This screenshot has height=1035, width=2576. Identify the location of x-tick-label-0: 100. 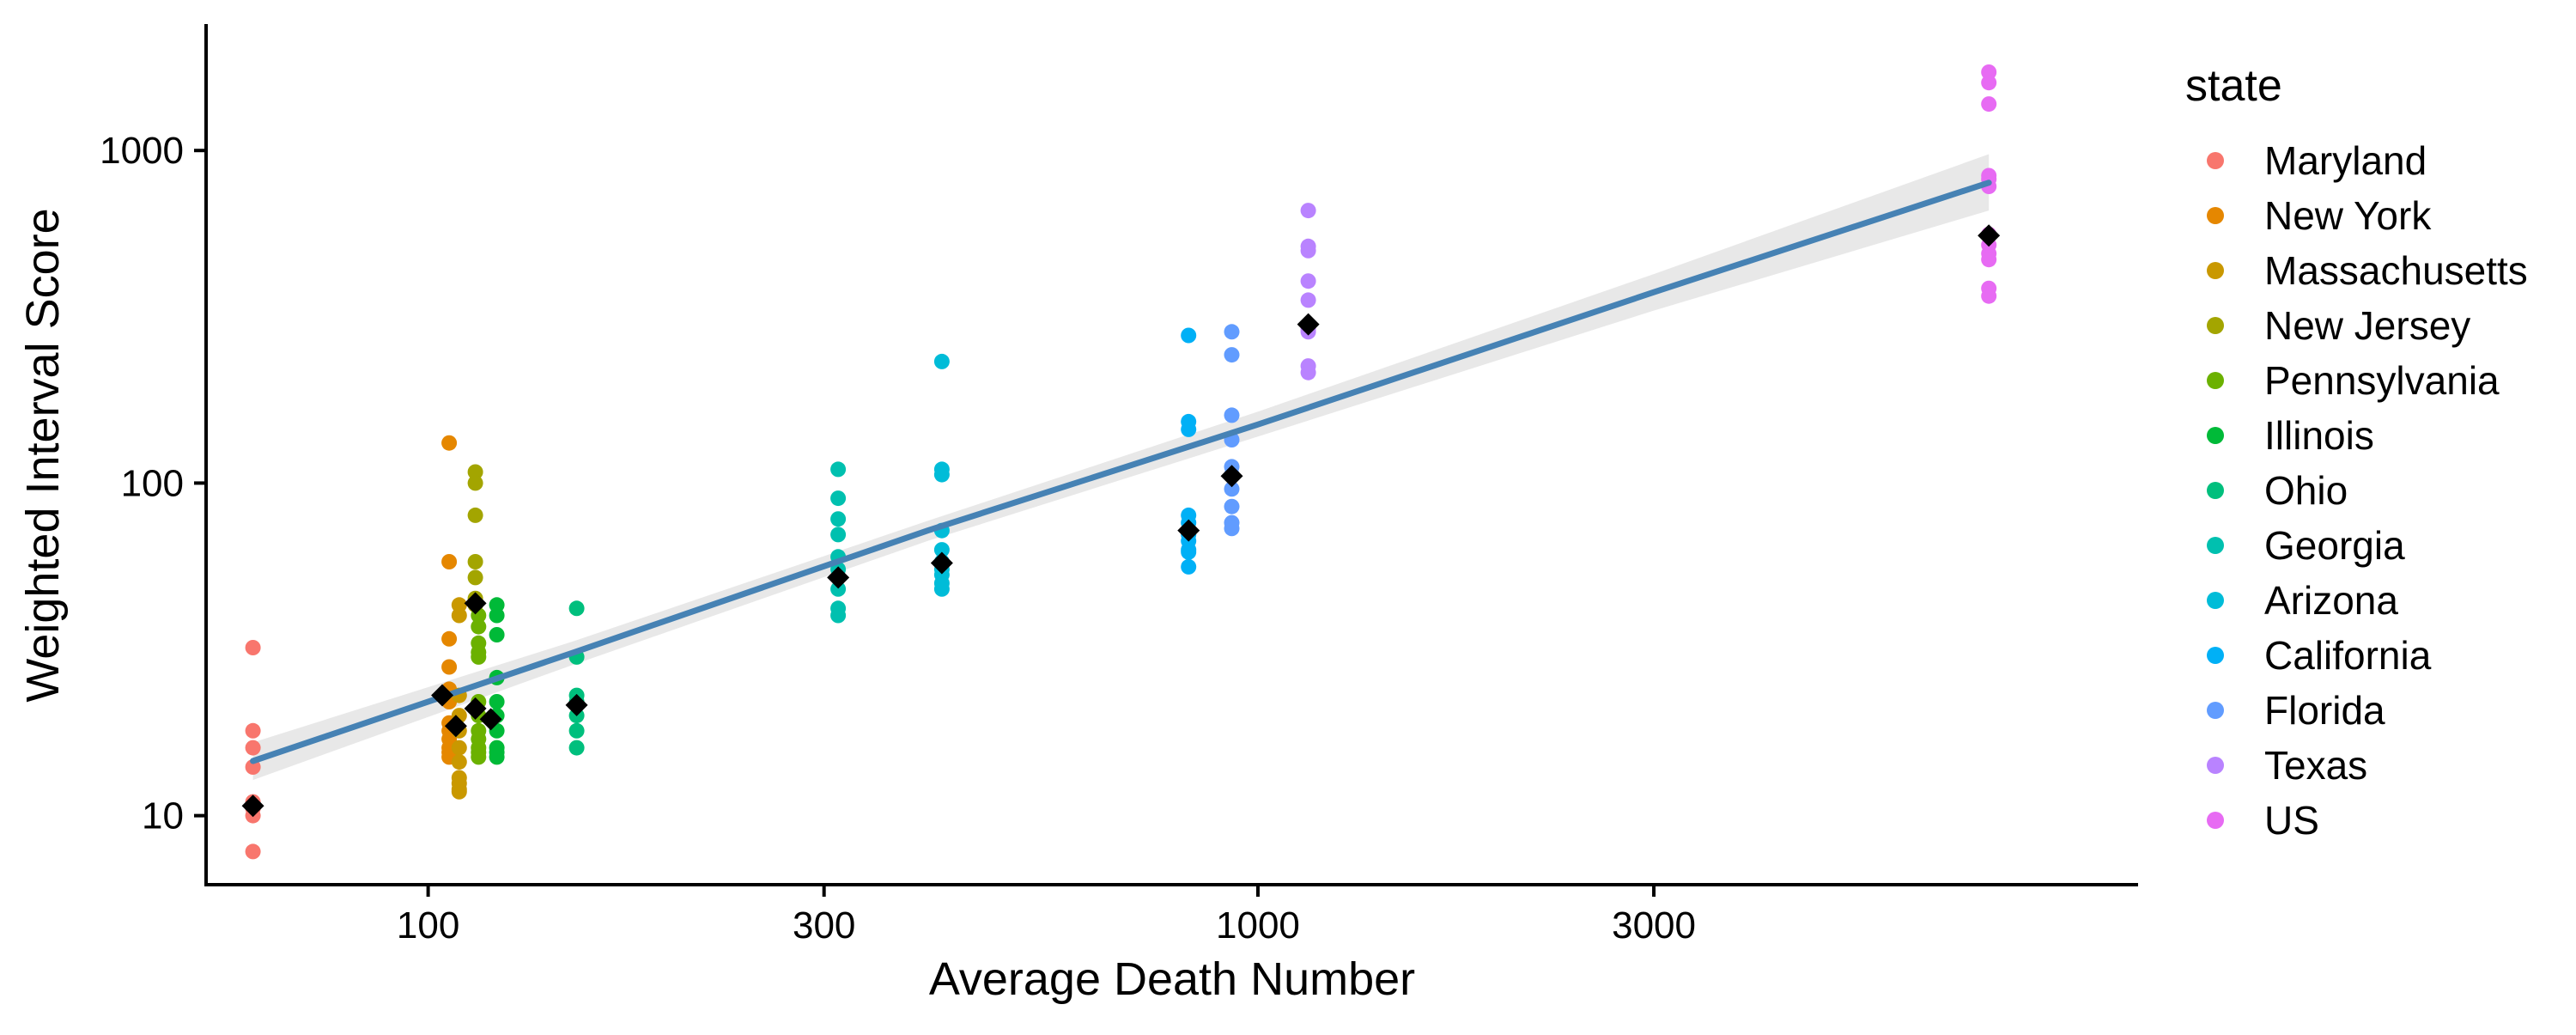
(428, 925).